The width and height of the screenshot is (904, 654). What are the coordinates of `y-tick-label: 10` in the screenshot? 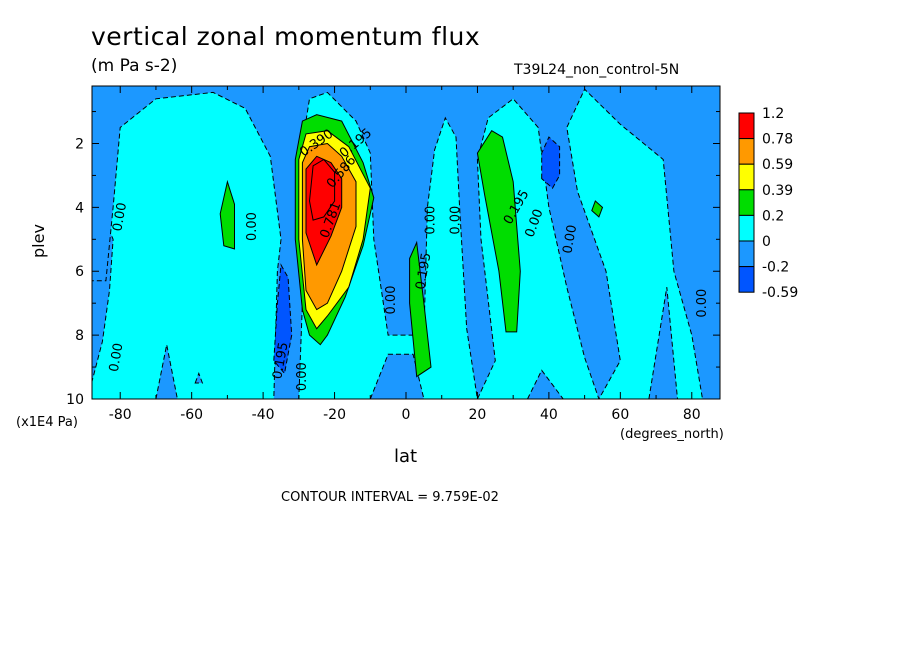 It's located at (75, 400).